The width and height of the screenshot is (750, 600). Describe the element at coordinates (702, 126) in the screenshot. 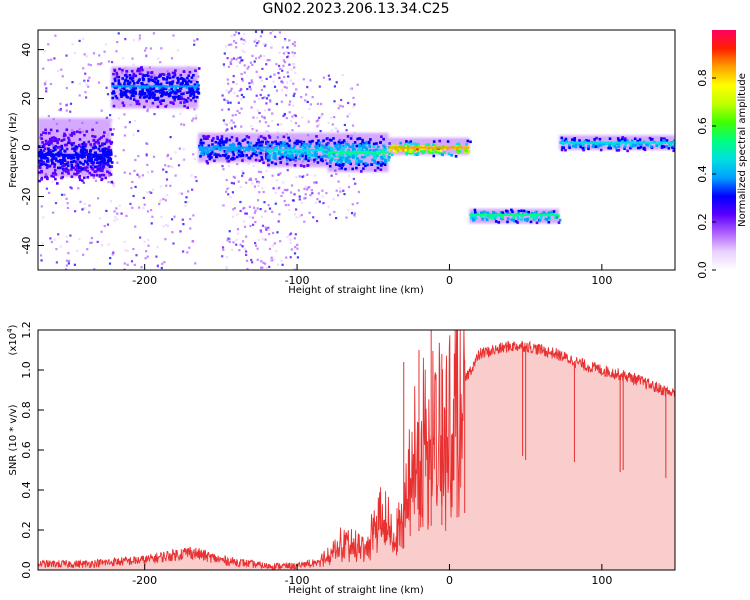

I see `colorbar-tick-label: 0.6` at that location.